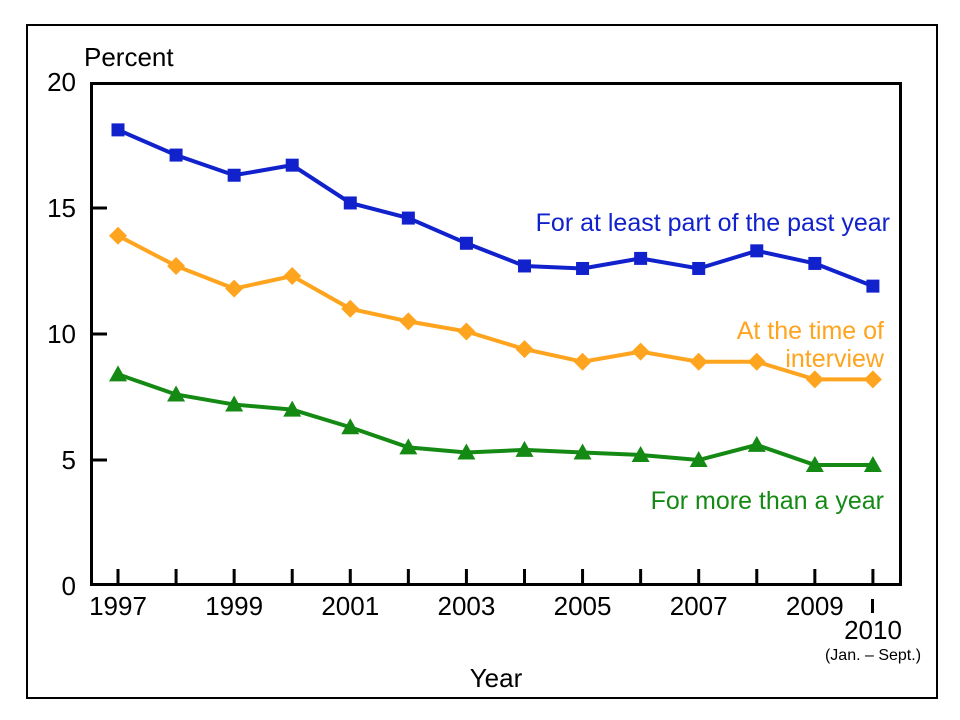 Image resolution: width=960 pixels, height=720 pixels. What do you see at coordinates (873, 630) in the screenshot?
I see `final-year-tick-label: 2010` at bounding box center [873, 630].